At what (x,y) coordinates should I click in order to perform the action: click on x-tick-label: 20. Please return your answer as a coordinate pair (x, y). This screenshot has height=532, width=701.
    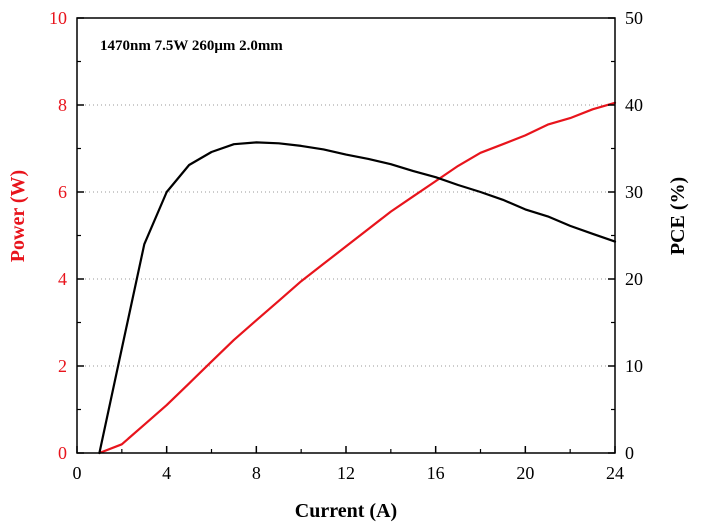
    Looking at the image, I should click on (525, 473).